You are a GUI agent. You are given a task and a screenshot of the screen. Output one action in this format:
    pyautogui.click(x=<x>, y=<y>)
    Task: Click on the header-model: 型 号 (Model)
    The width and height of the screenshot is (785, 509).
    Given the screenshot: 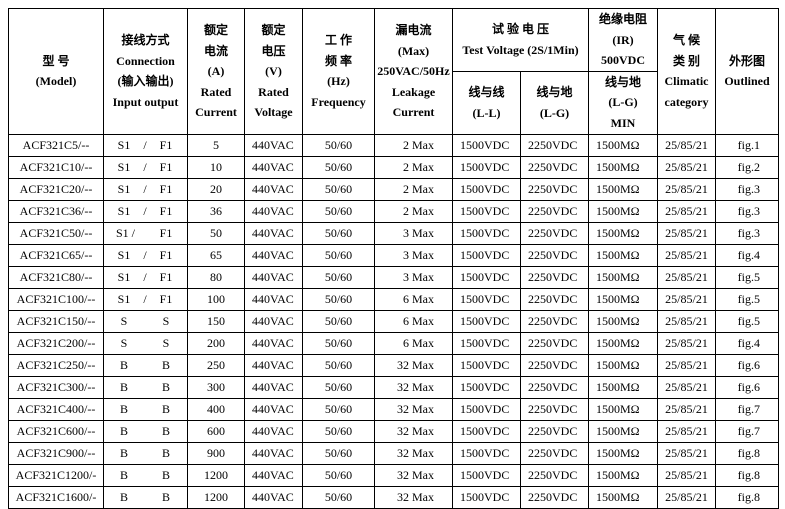 What is the action you would take?
    pyautogui.click(x=56, y=71)
    